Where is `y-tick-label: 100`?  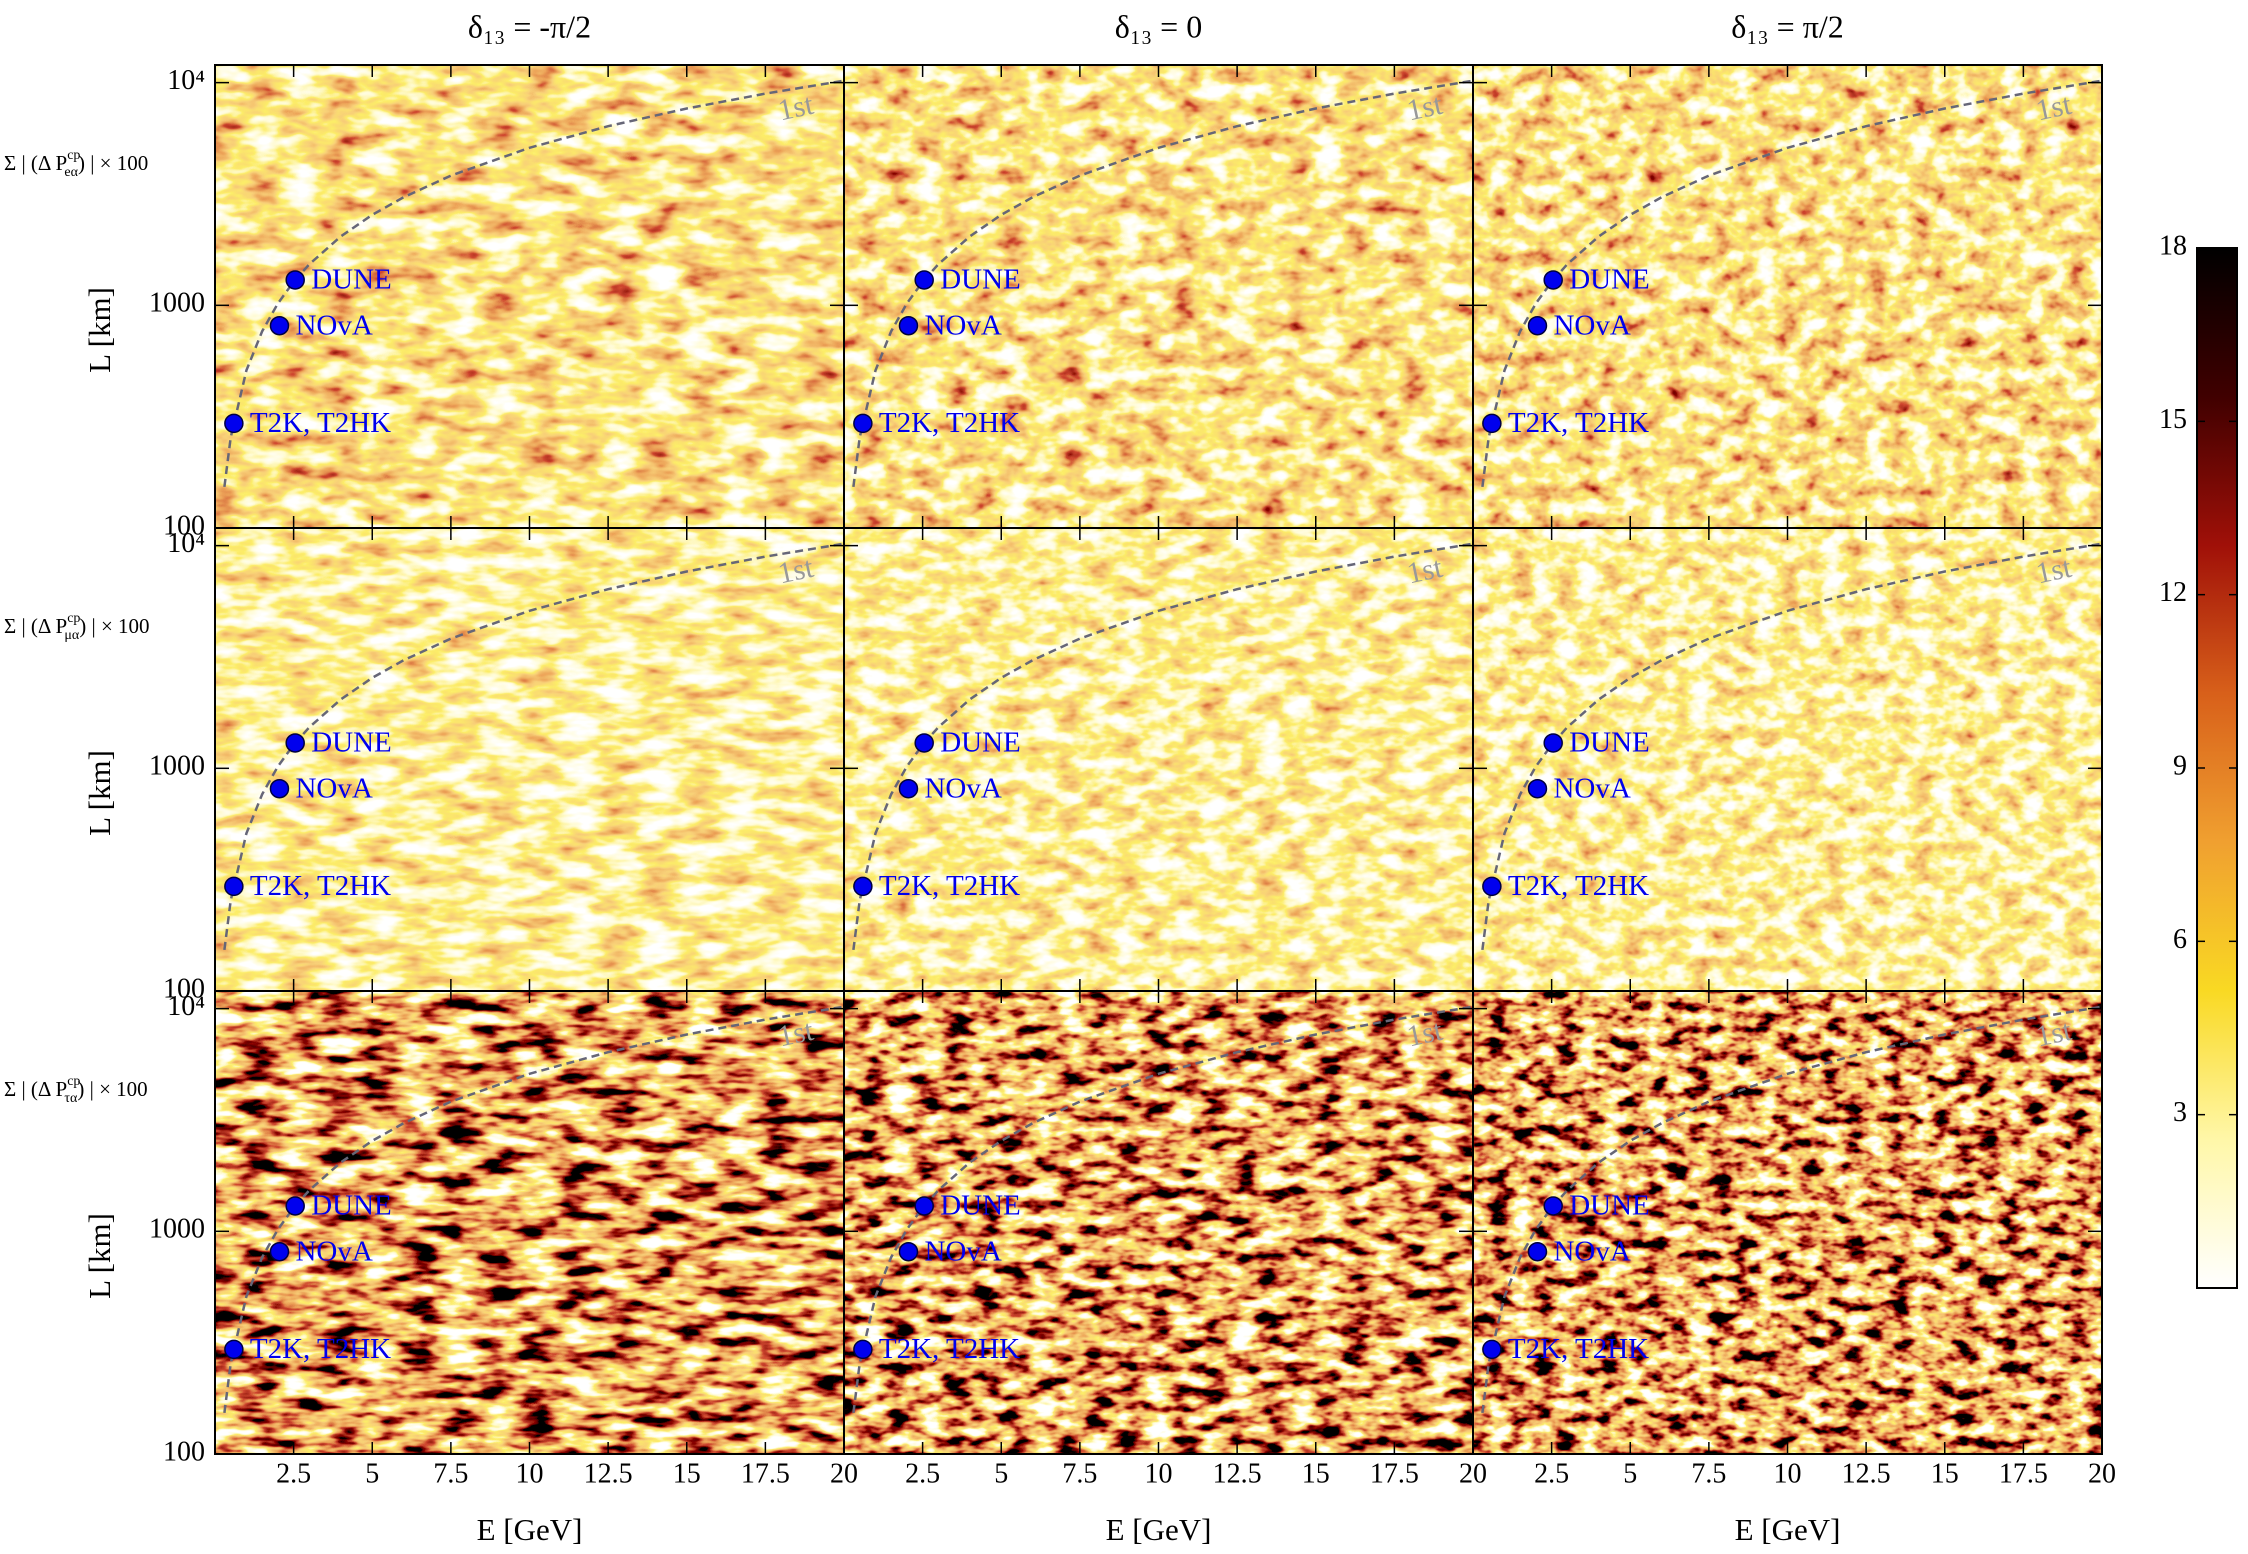 y-tick-label: 100 is located at coordinates (184, 525).